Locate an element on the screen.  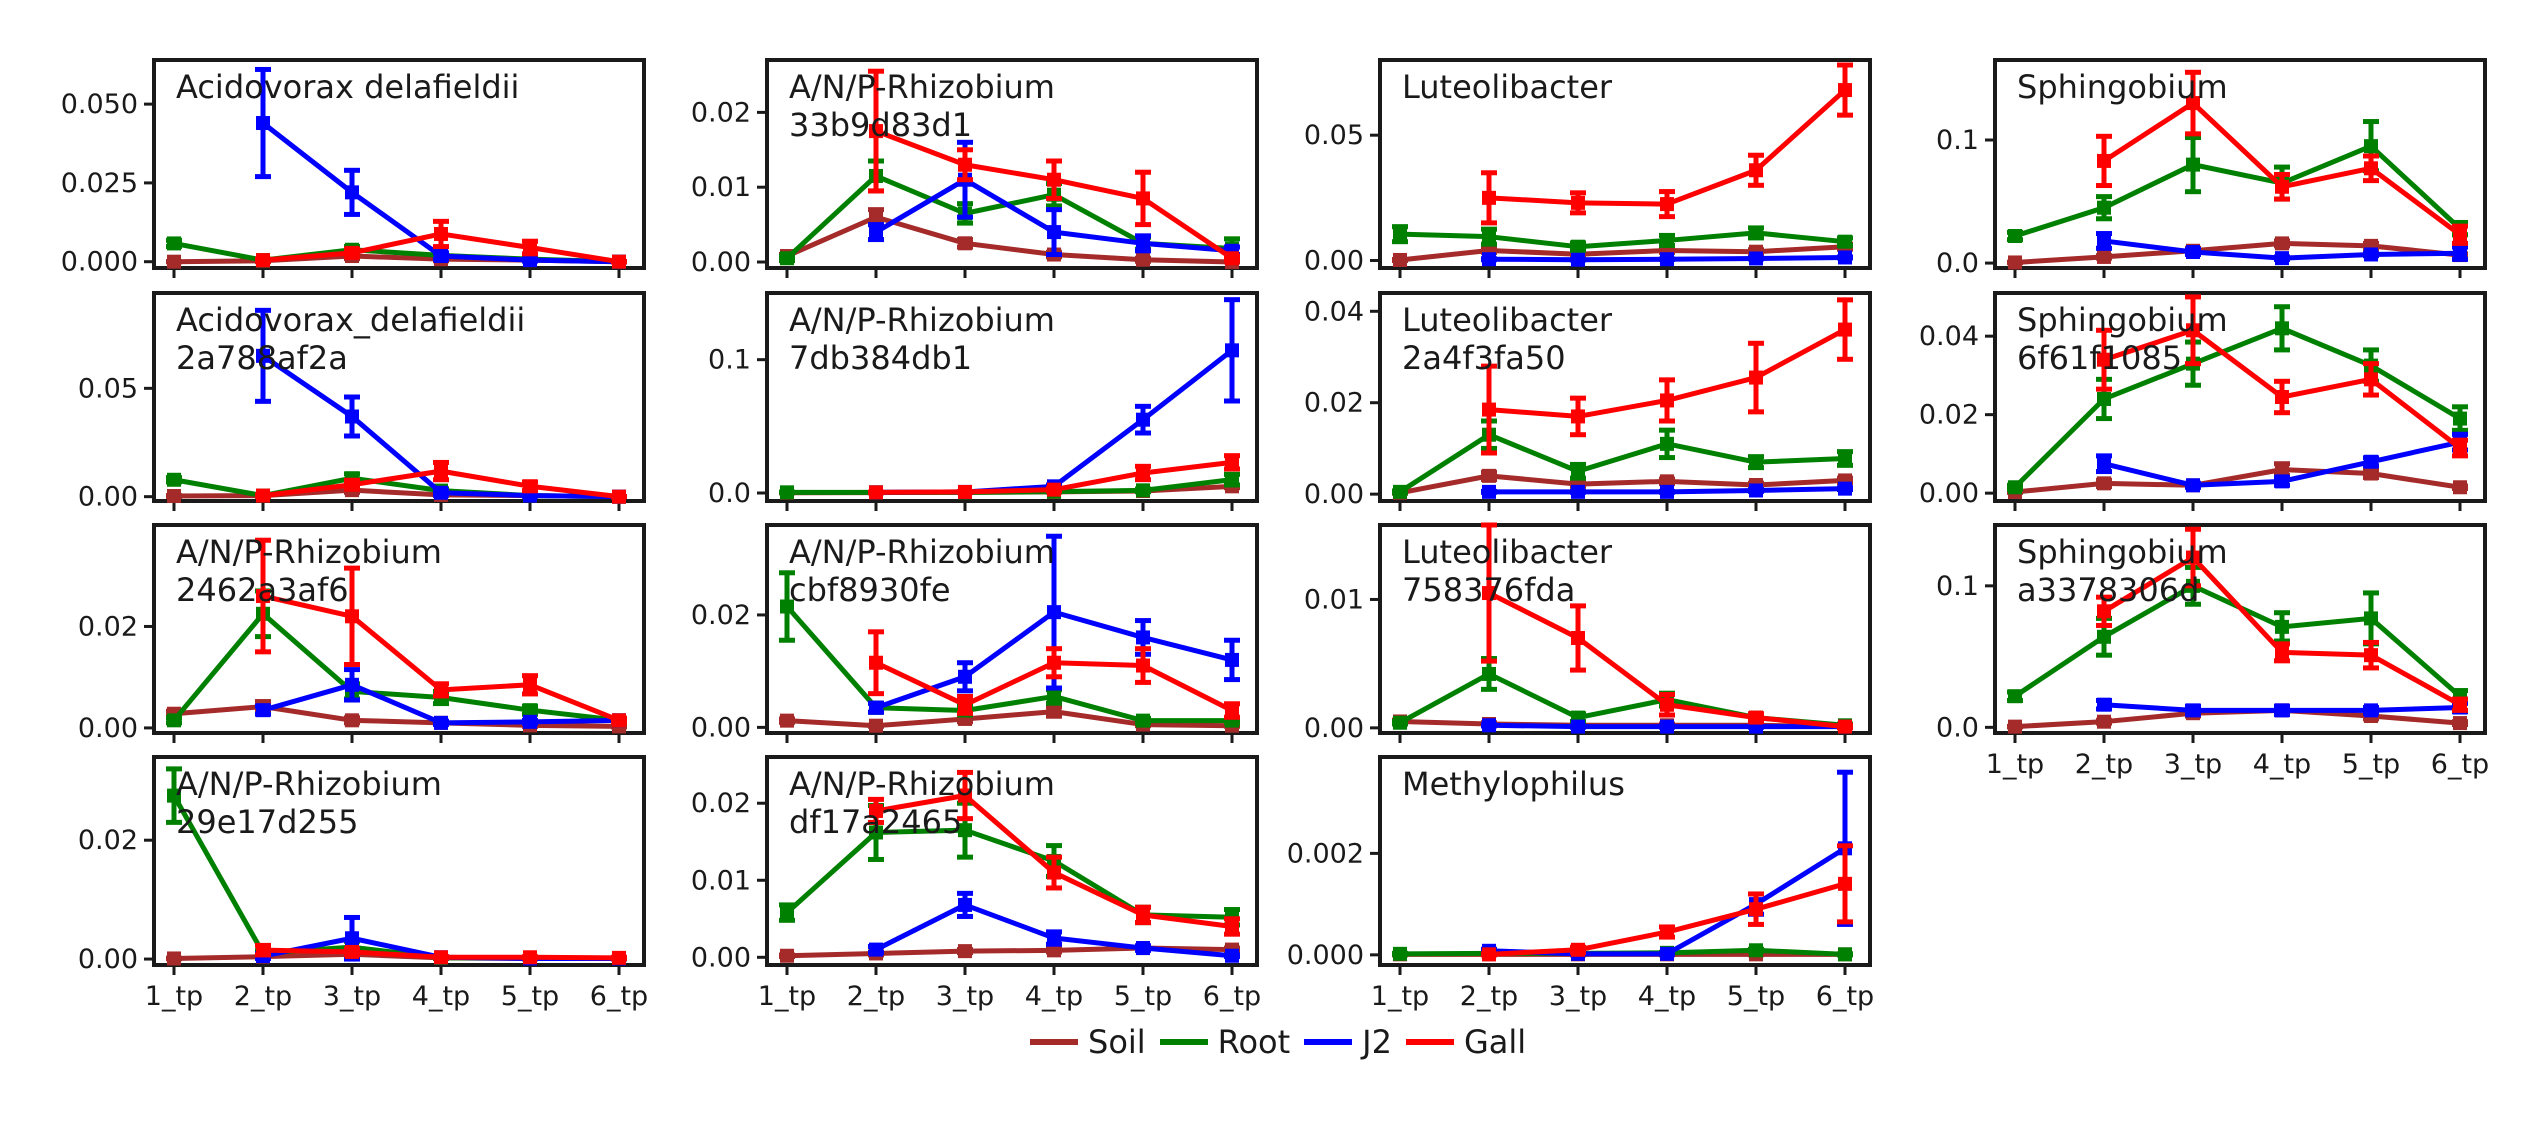
panel-title: 2a788af2a is located at coordinates (262, 358).